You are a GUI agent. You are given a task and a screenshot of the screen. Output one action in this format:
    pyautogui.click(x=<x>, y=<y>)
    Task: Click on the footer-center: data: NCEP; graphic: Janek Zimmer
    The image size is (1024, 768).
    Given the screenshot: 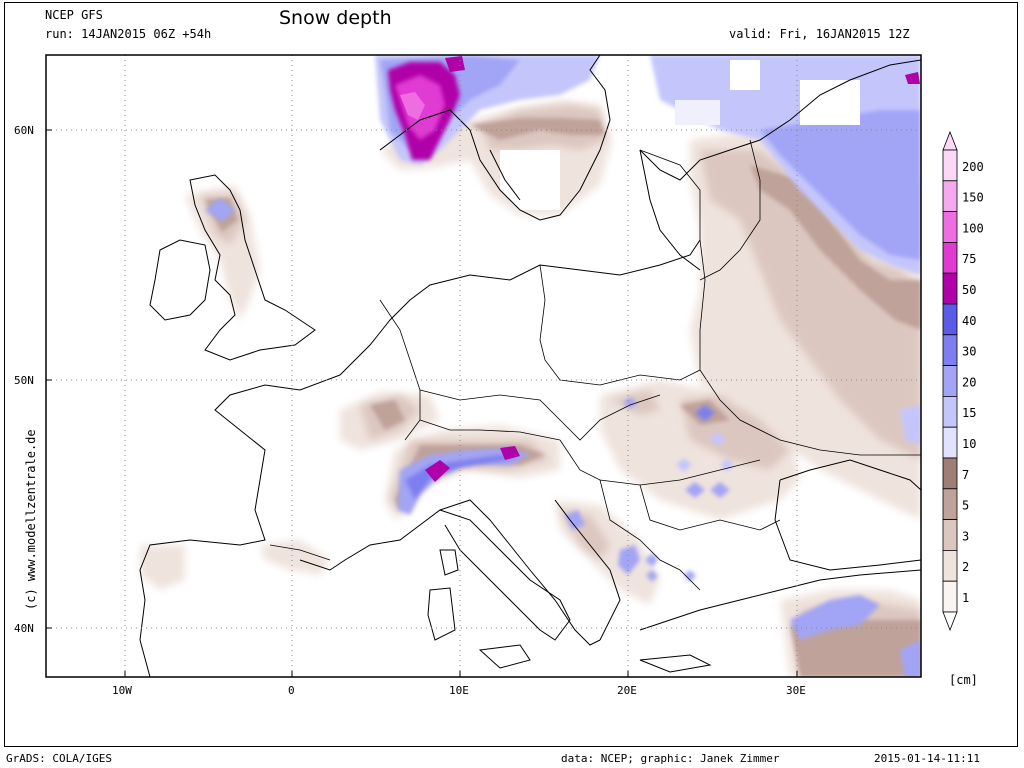 What is the action you would take?
    pyautogui.click(x=670, y=758)
    